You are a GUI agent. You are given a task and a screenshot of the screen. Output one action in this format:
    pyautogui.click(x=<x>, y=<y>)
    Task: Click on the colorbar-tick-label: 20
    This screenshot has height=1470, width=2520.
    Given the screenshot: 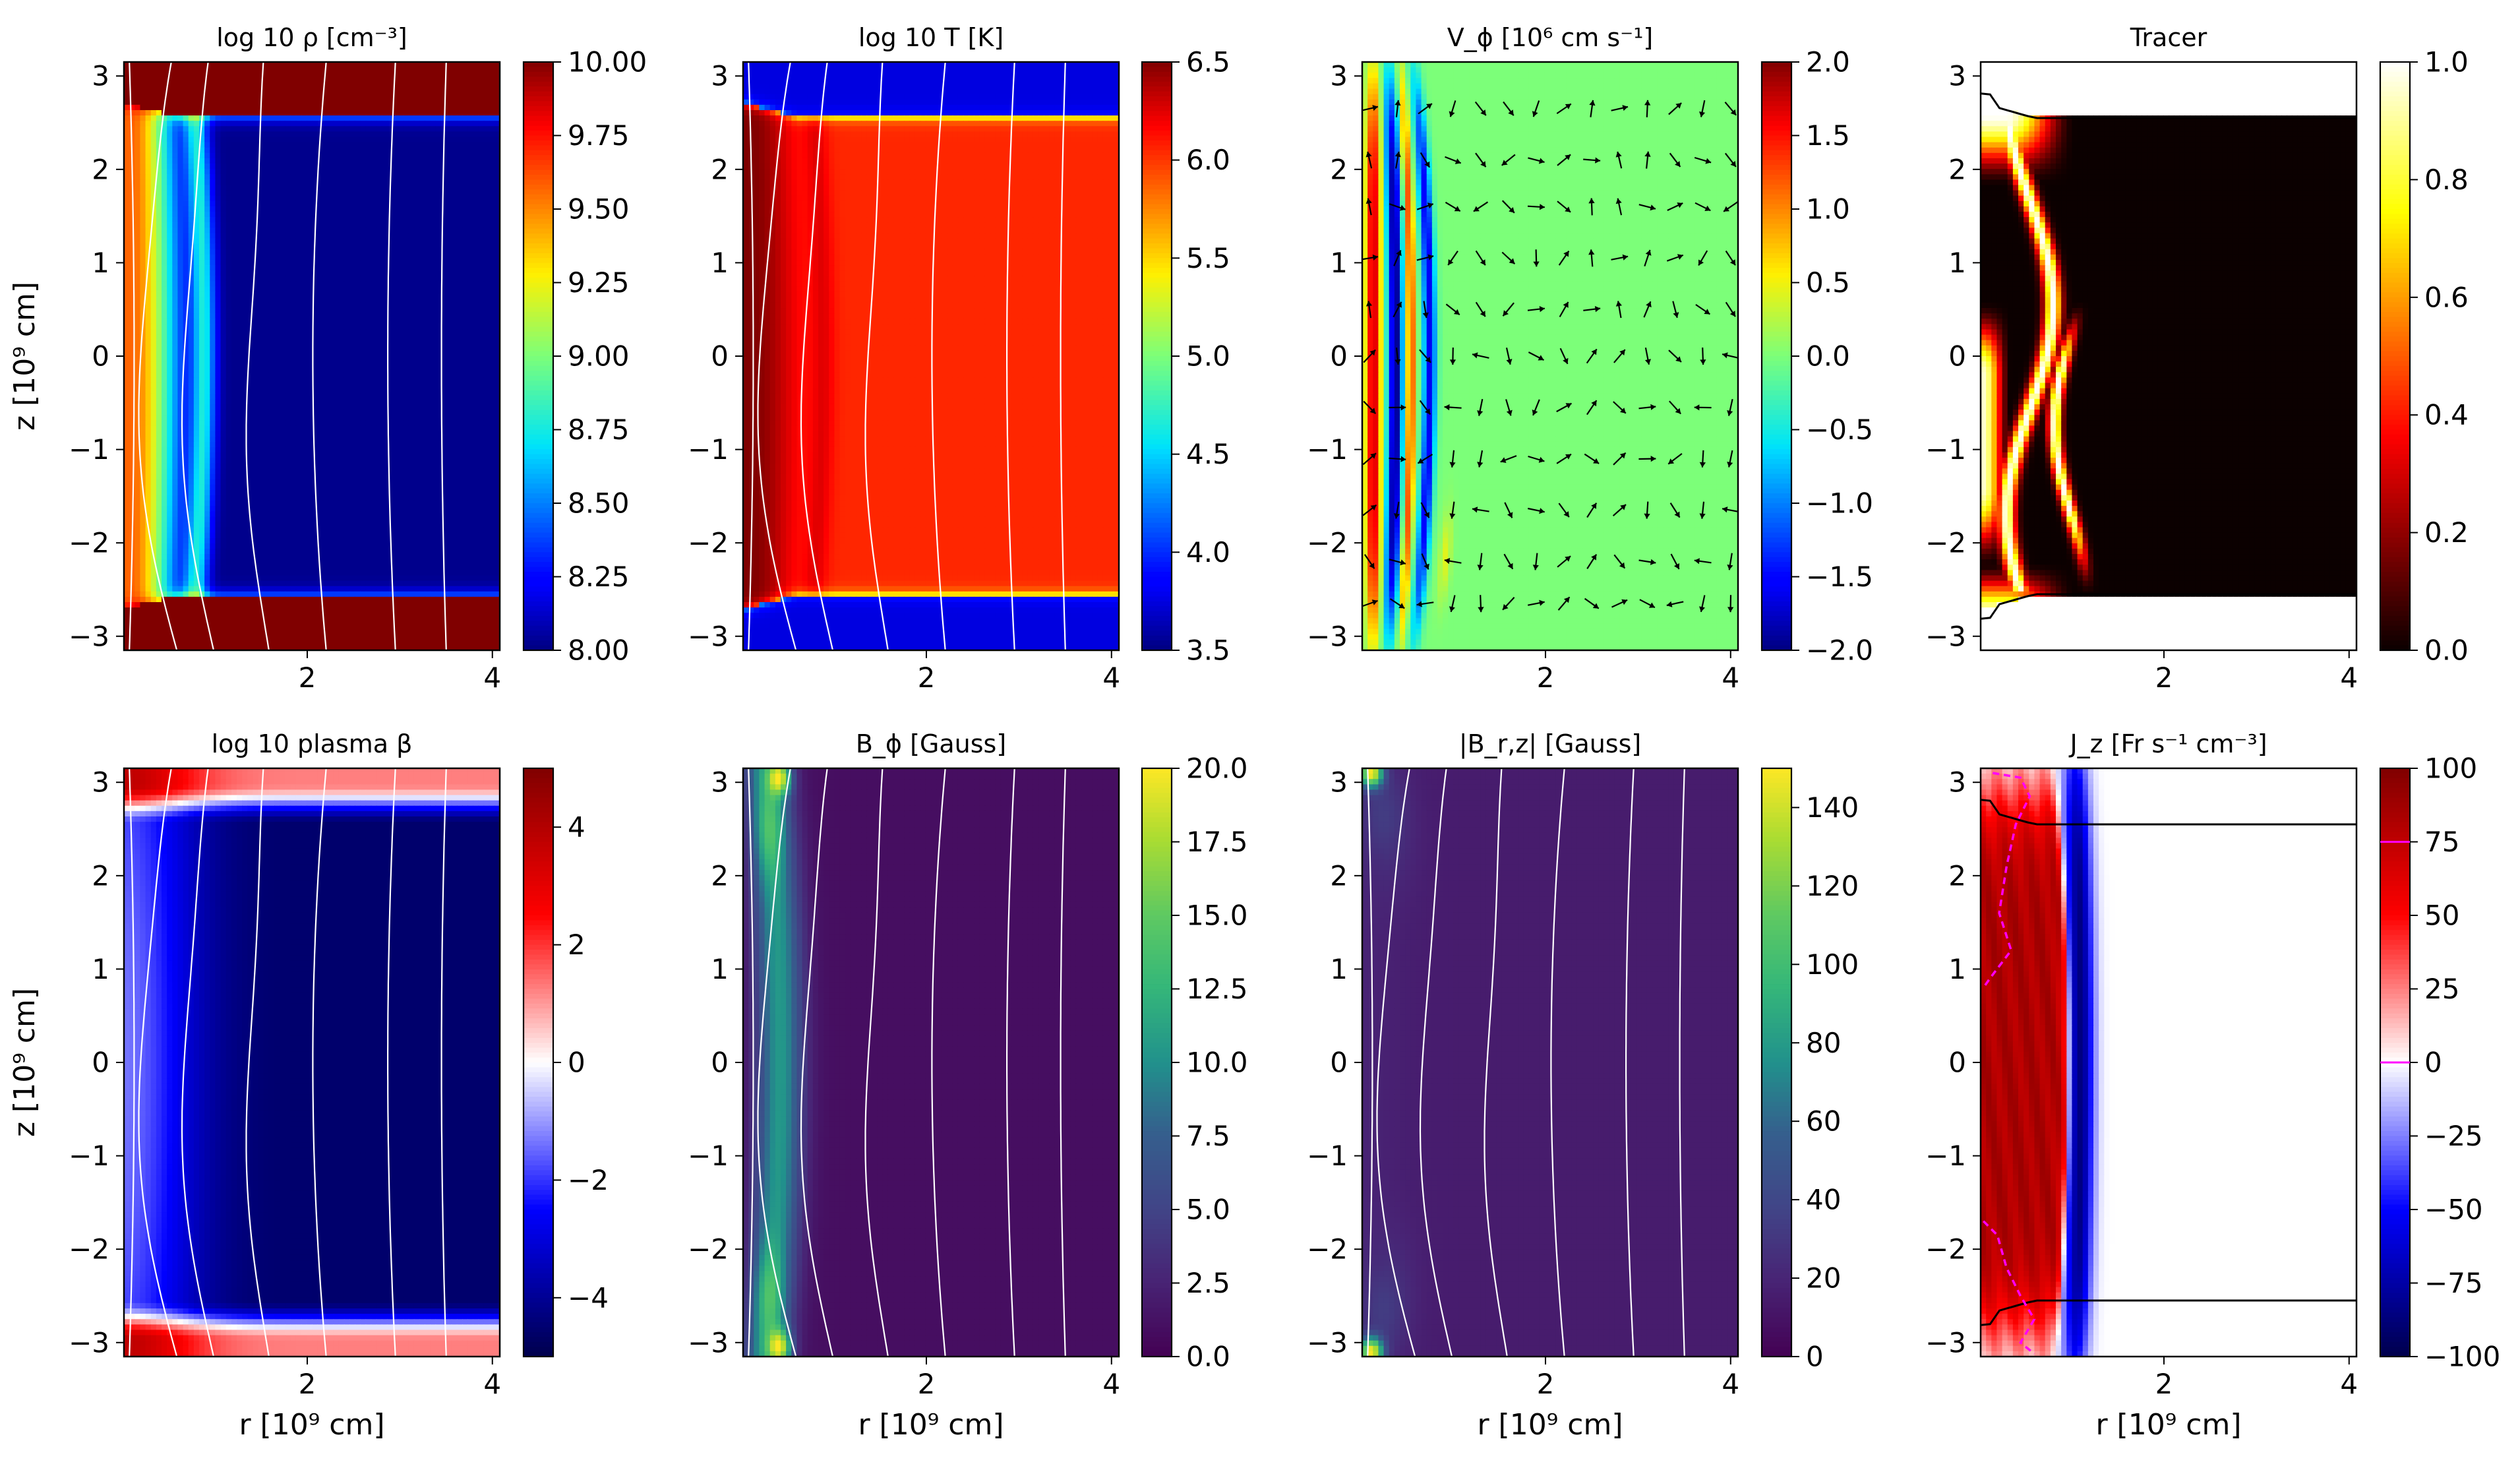 What is the action you would take?
    pyautogui.click(x=1823, y=1278)
    